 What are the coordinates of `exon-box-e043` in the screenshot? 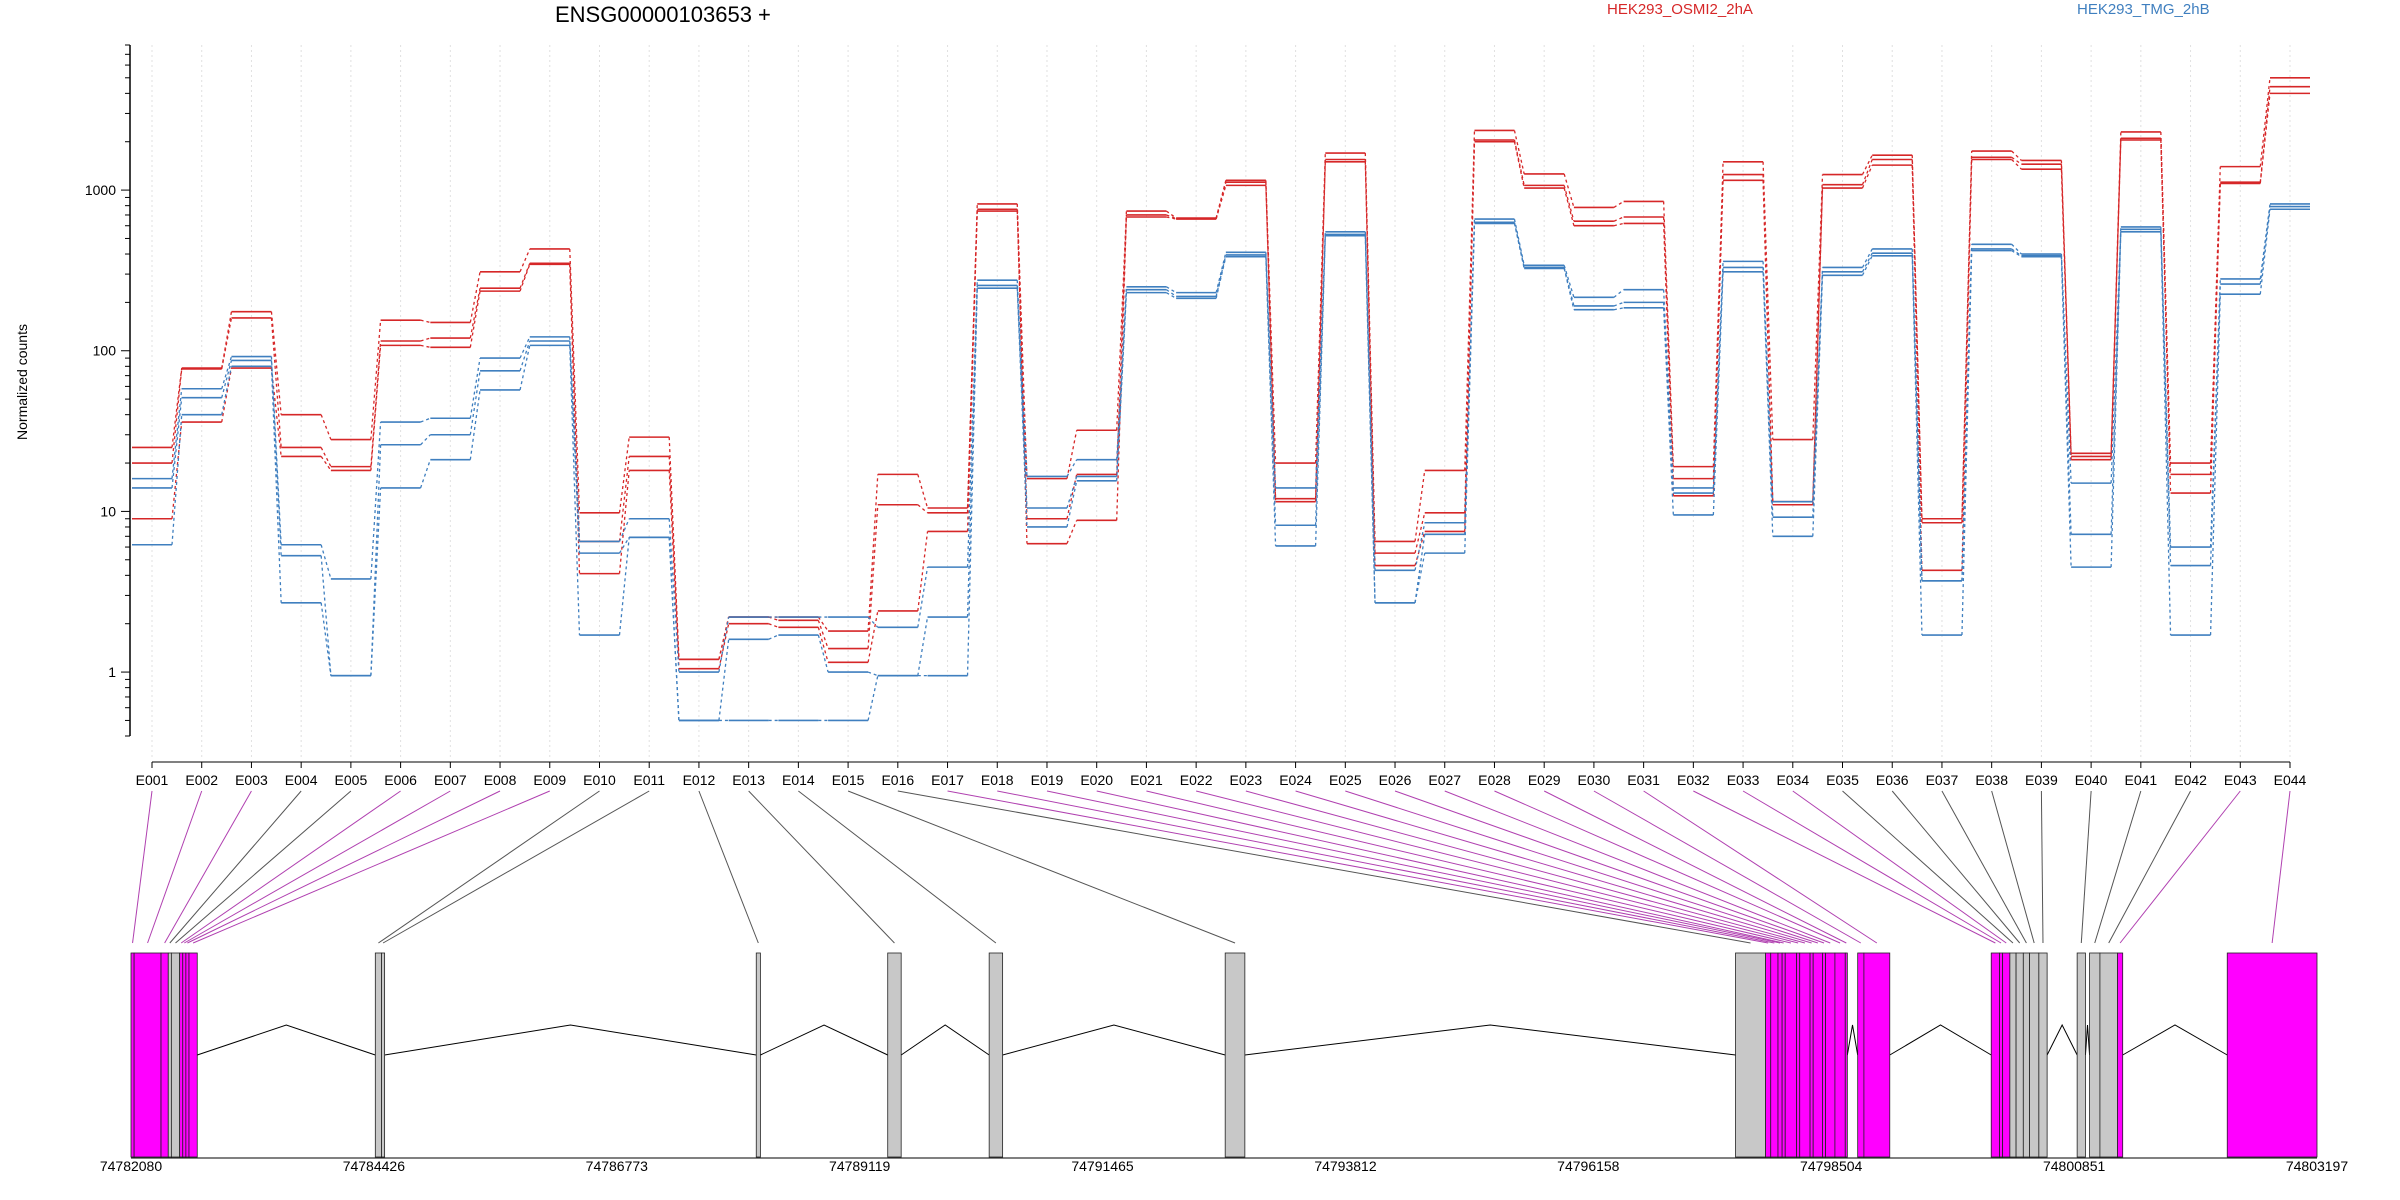 It's located at (2120, 1055).